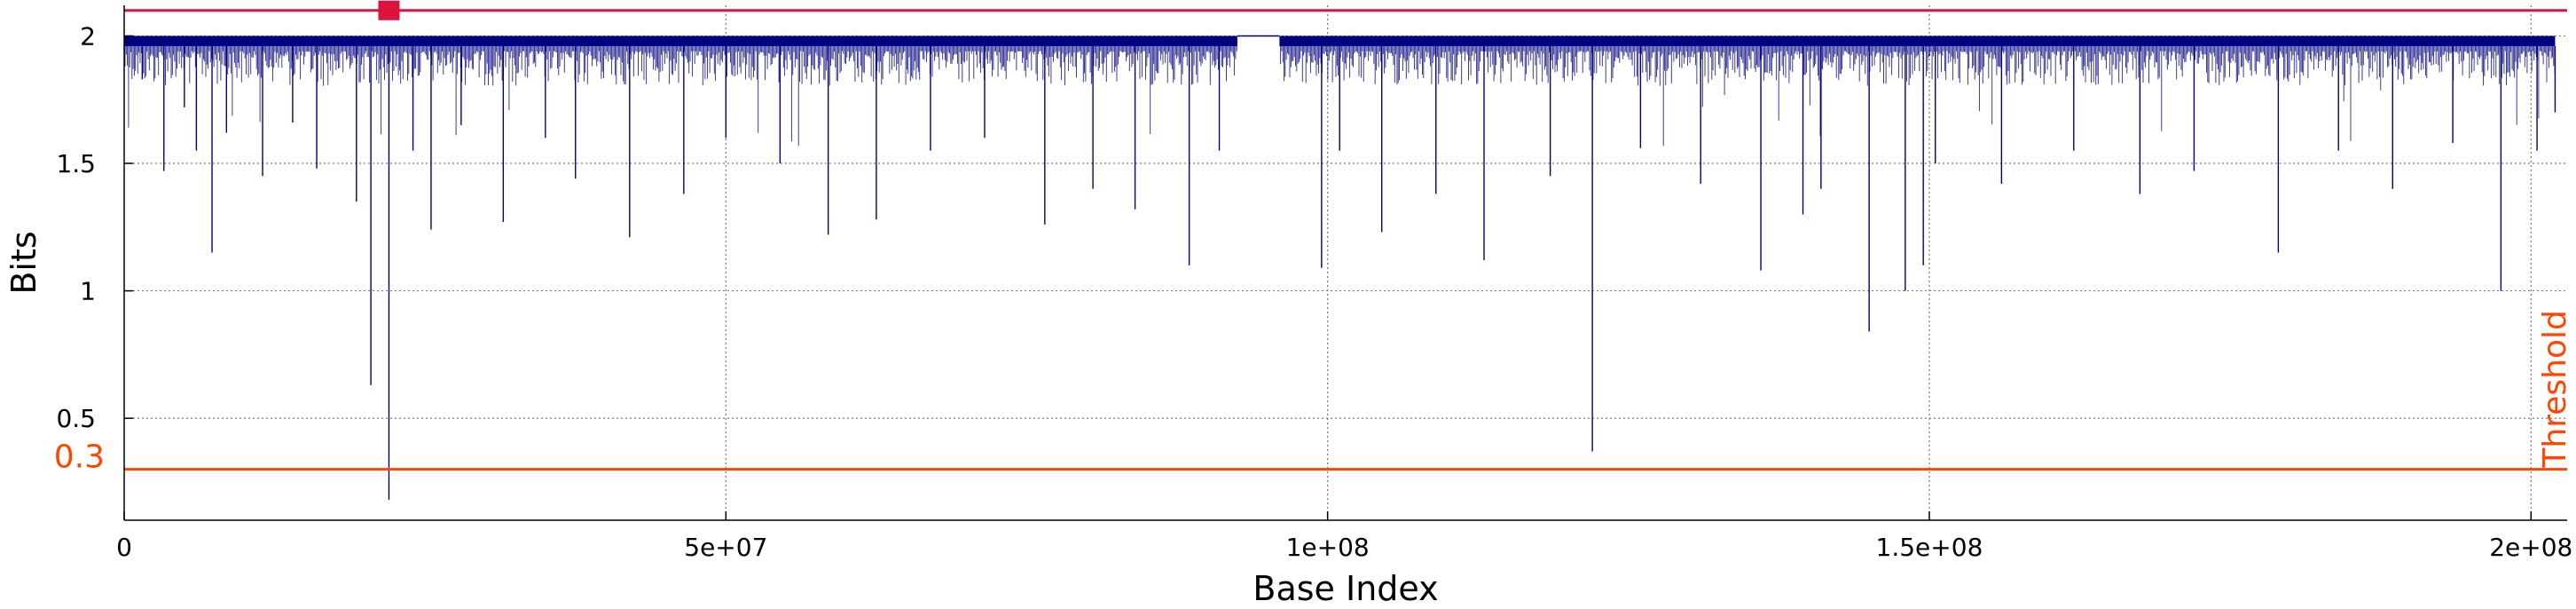 This screenshot has width=2576, height=609. I want to click on marker-point, so click(389, 10).